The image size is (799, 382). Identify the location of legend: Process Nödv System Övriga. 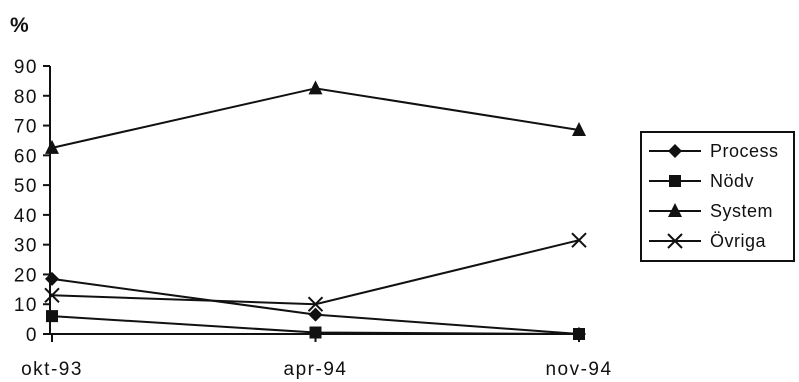
(717, 196).